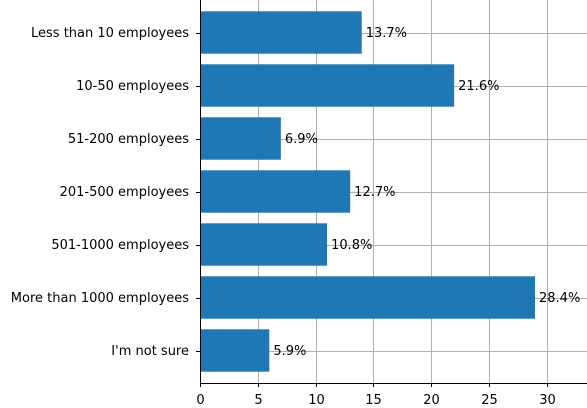 This screenshot has height=408, width=587. I want to click on data-label: 13.7%, so click(386, 33).